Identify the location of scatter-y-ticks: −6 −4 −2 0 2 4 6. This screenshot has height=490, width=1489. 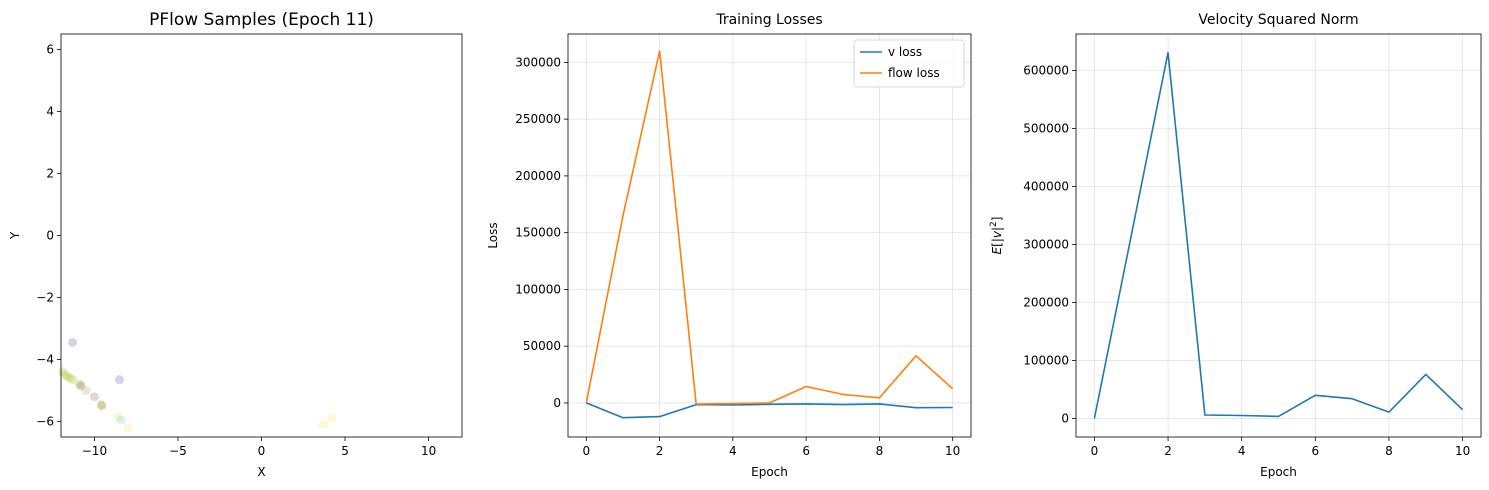
(48, 236).